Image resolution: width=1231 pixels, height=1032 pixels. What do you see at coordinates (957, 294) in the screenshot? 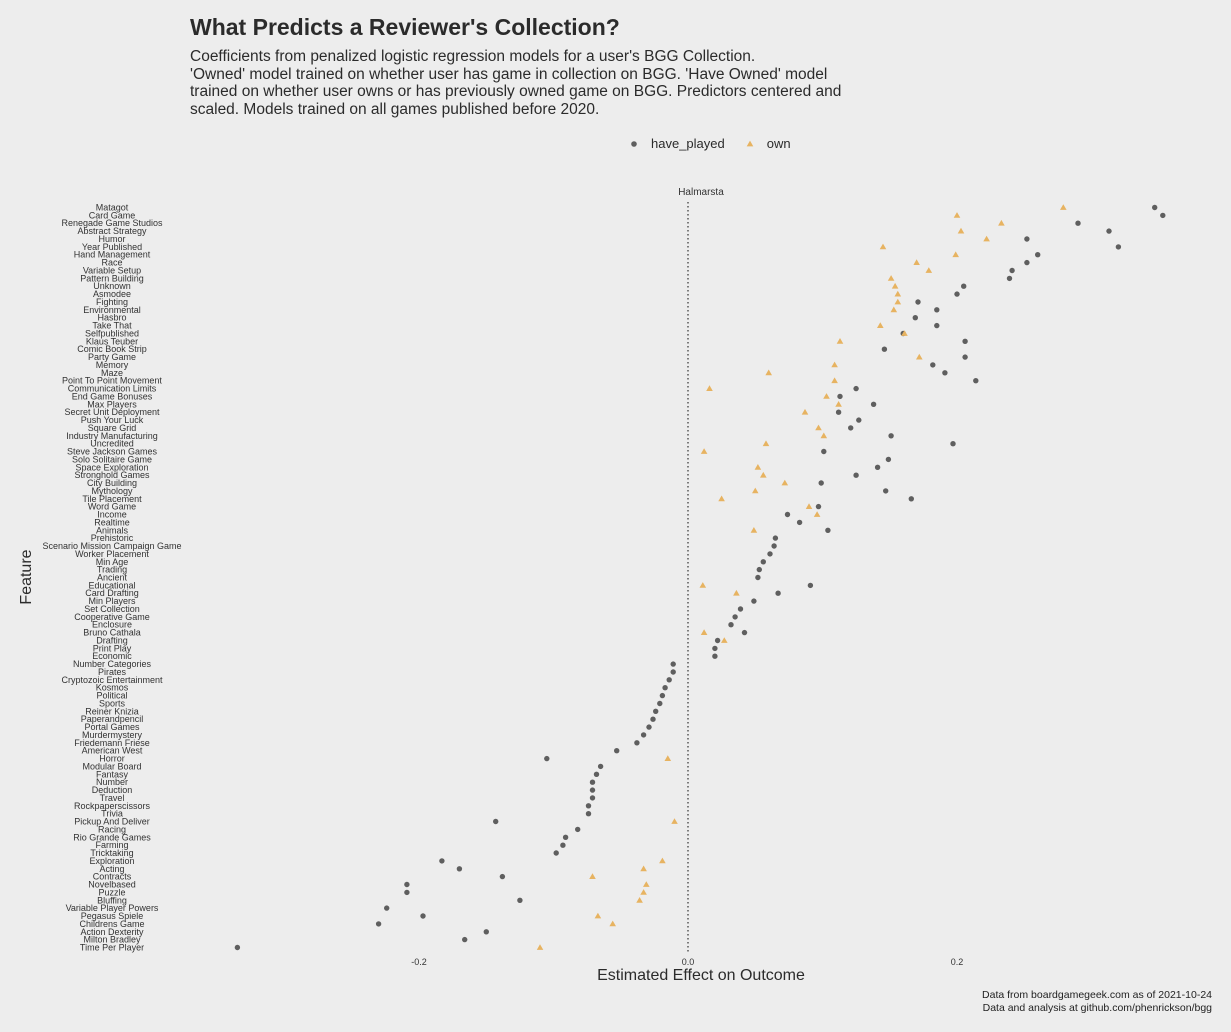
I see `point-have-played-asmodee` at bounding box center [957, 294].